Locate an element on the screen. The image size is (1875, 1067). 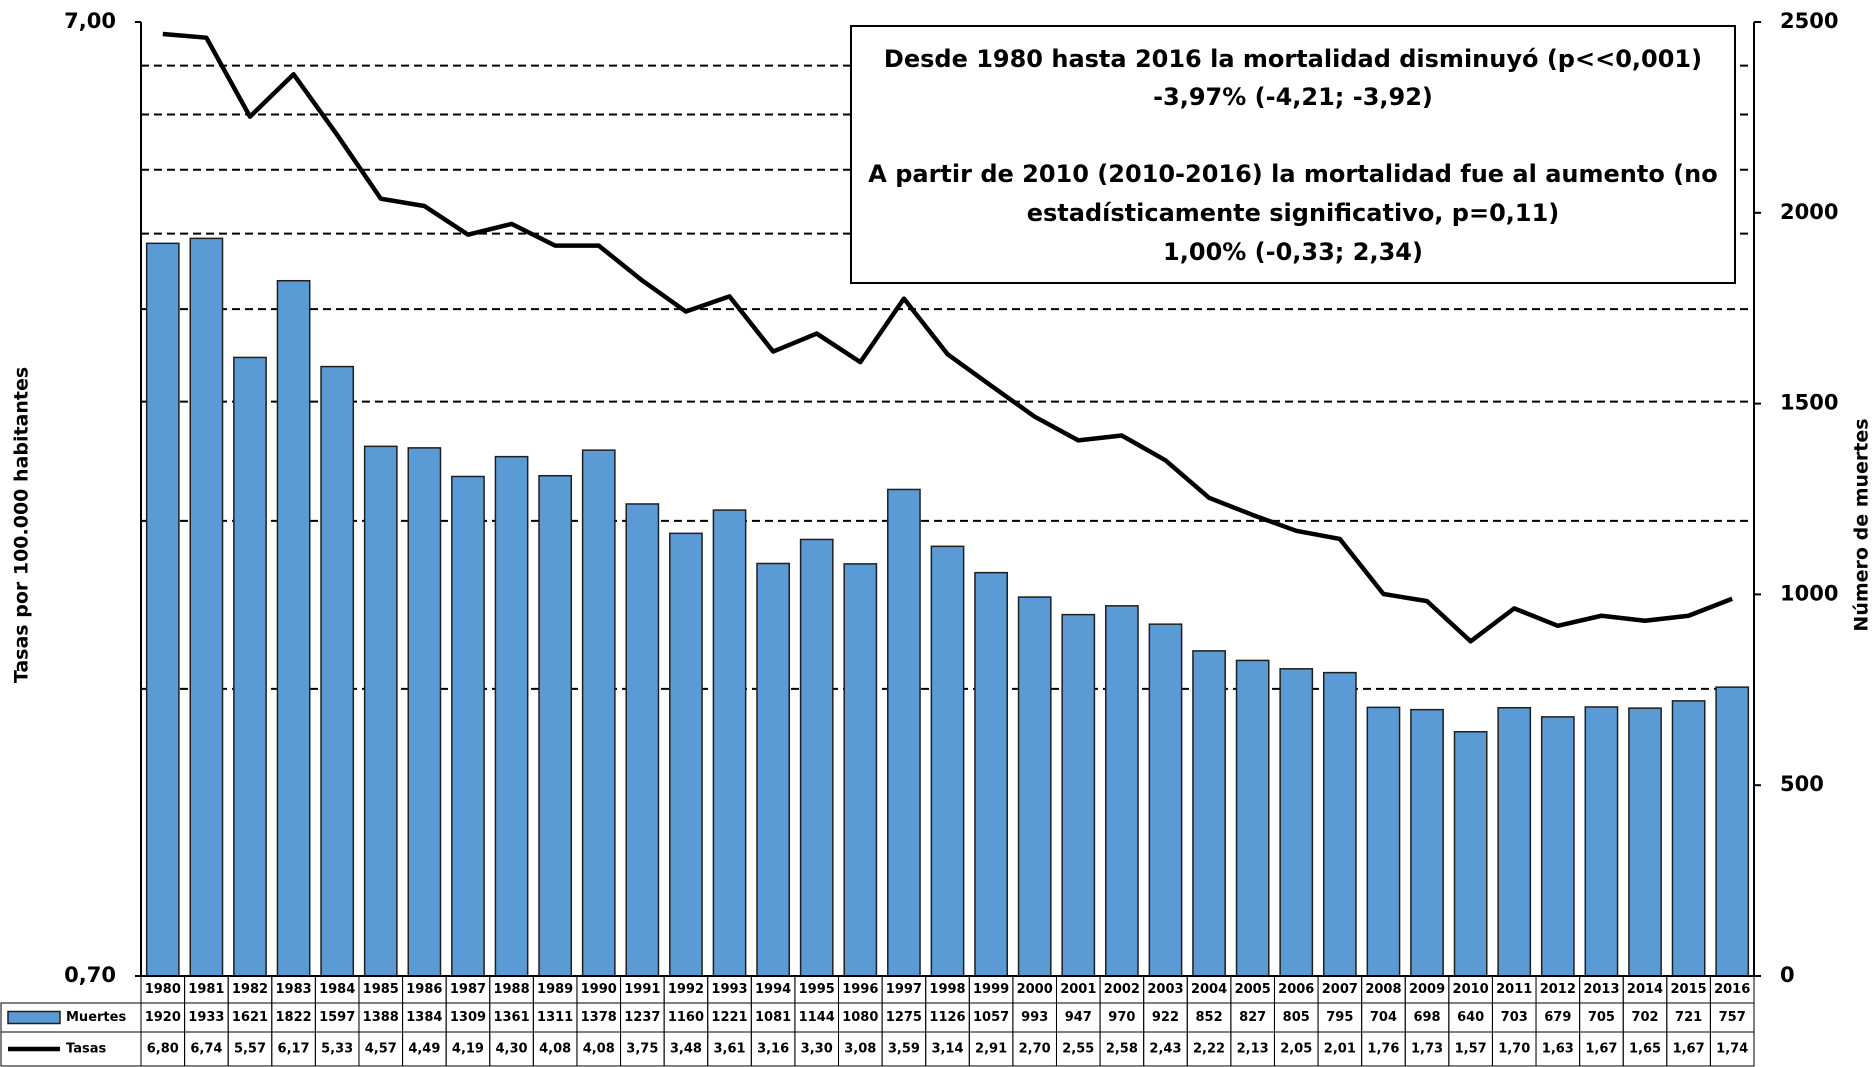
x-tick-label: 1981 is located at coordinates (206, 989).